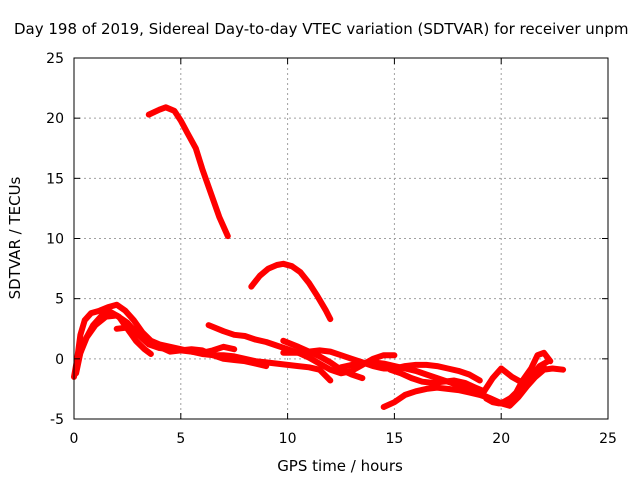  I want to click on x-tick-label: 0, so click(74, 439).